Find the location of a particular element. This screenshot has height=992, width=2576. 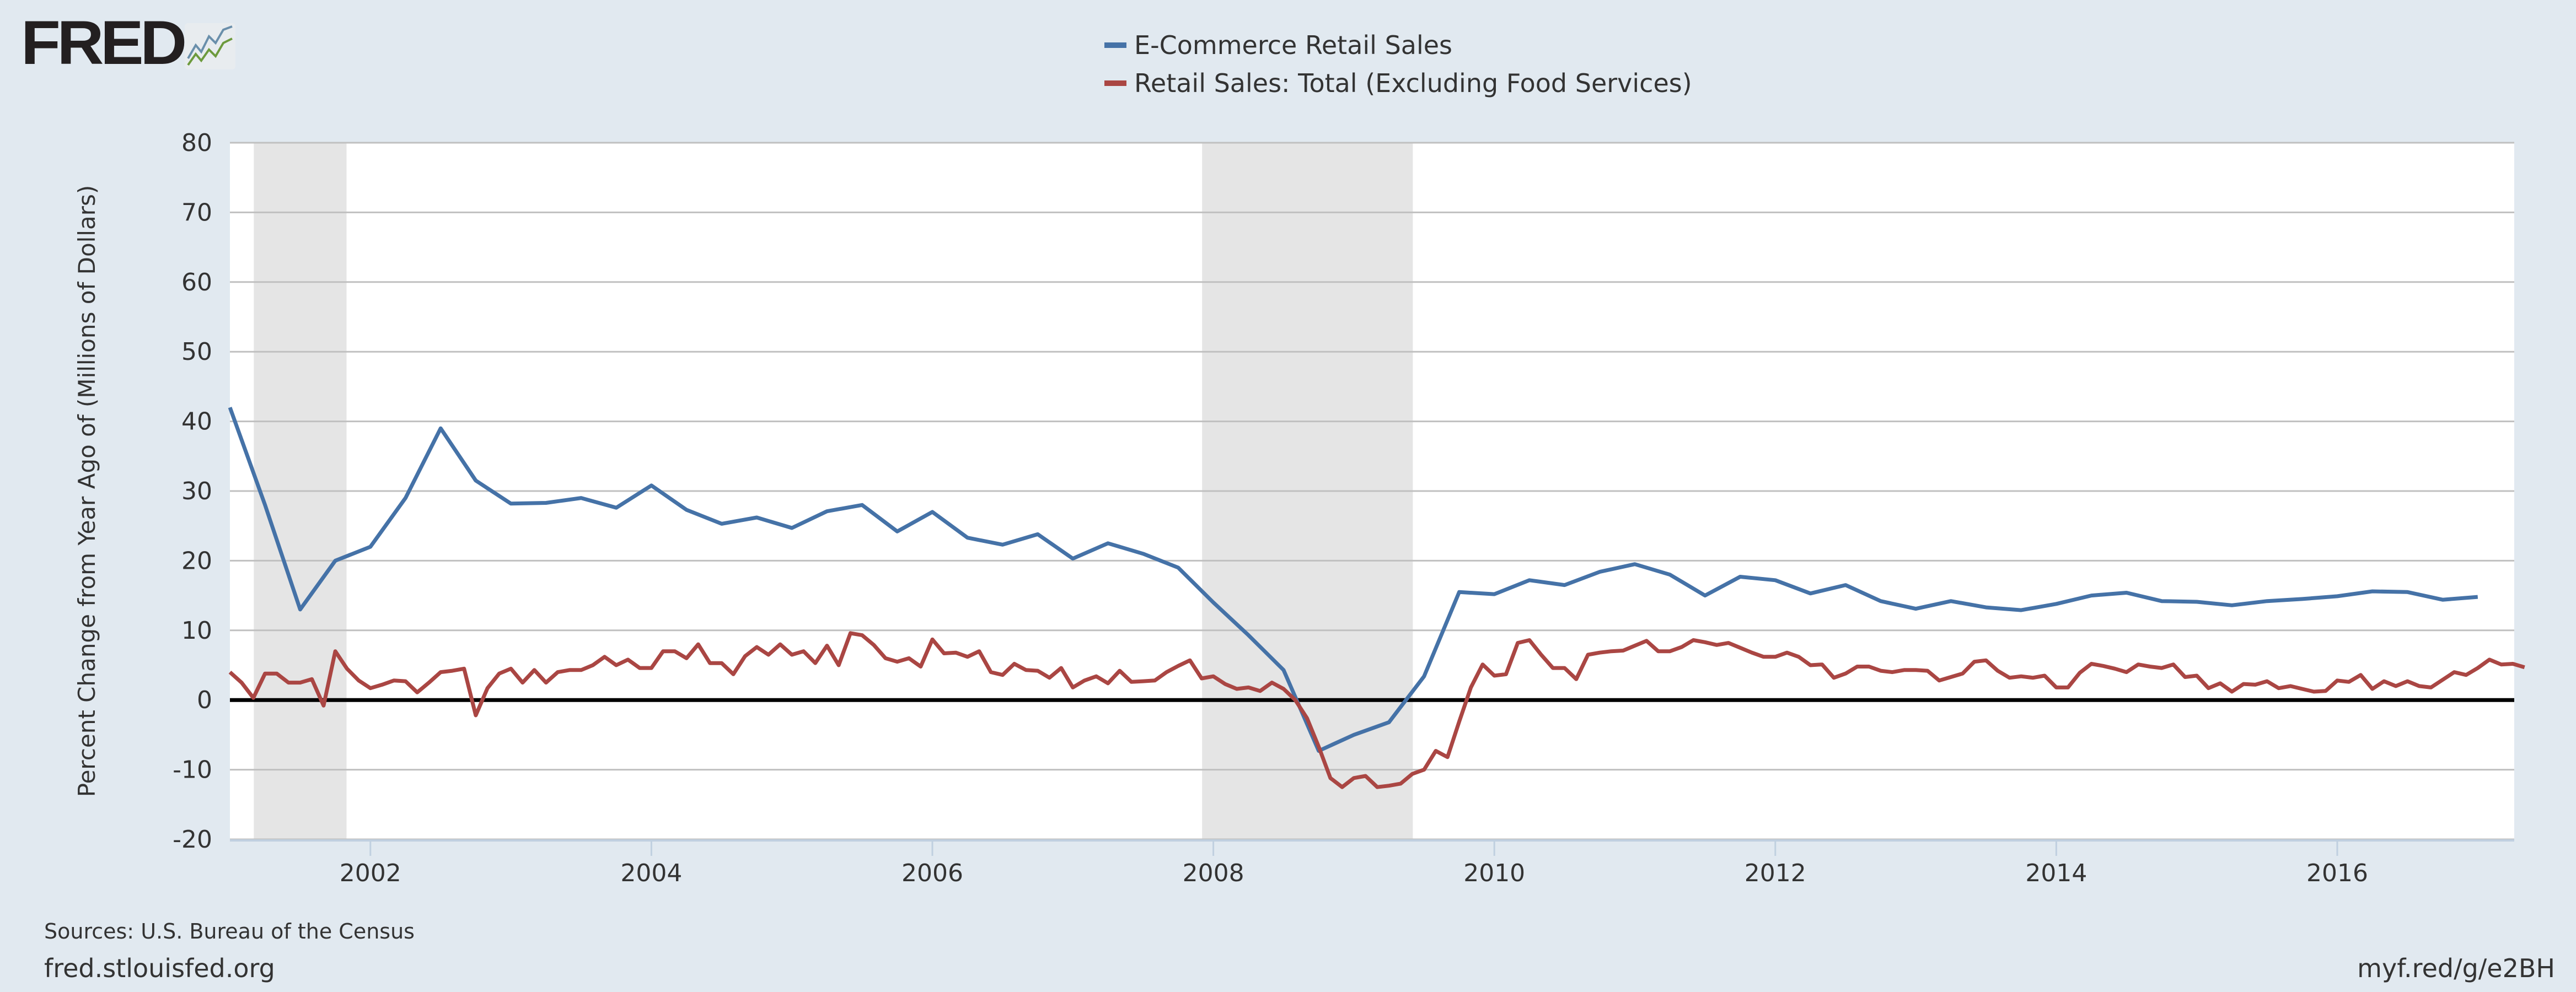

fred-logo: FRED is located at coordinates (128, 42).